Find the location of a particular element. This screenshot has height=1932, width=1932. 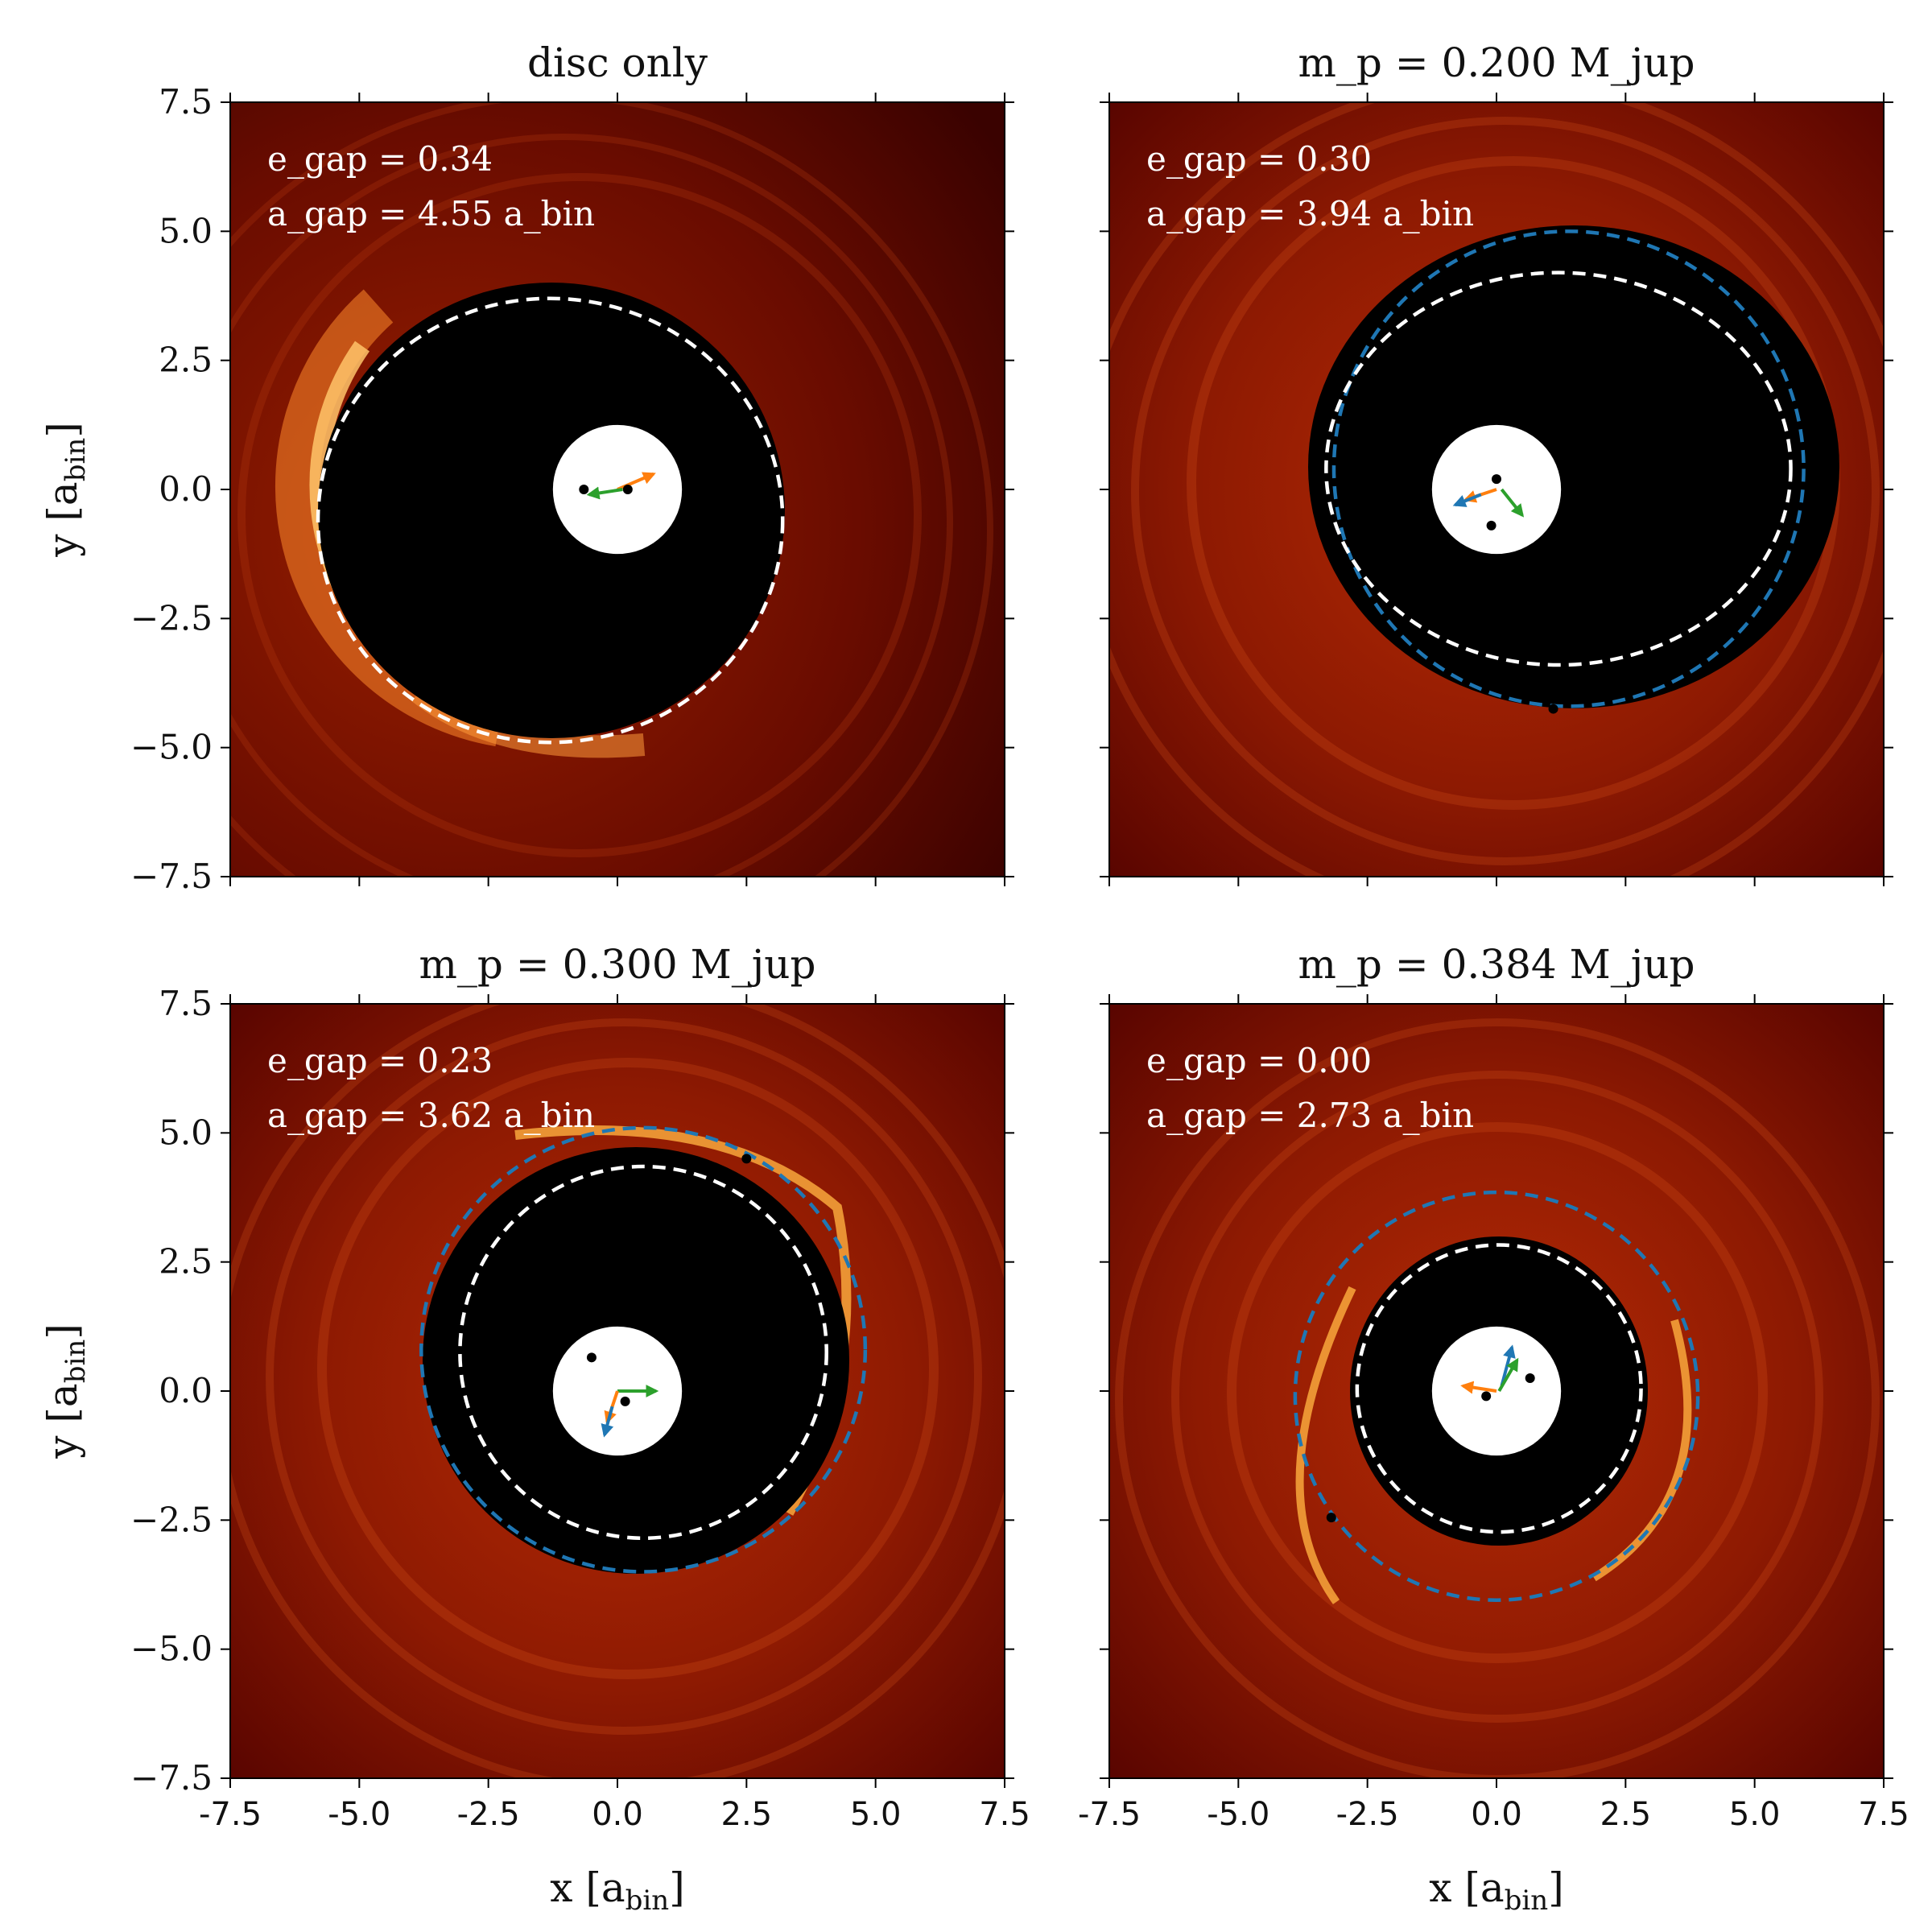

annotation-e-gap: e_gap = 0.30 is located at coordinates (1259, 159).